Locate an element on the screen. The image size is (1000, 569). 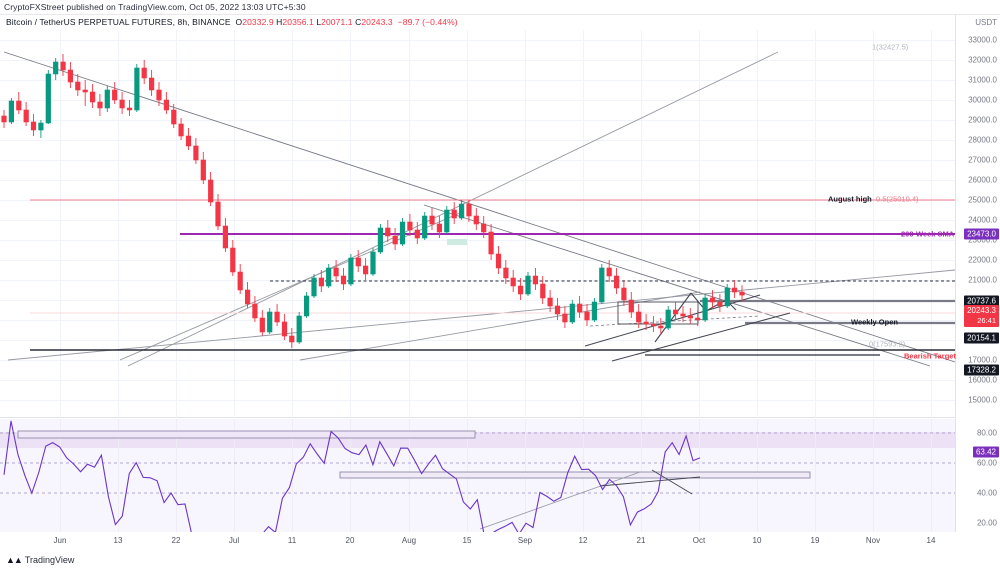
interval-label: 8h is located at coordinates (182, 22).